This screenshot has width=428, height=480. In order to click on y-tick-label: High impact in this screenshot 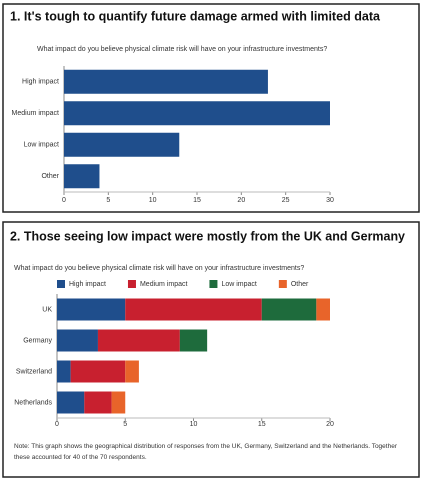, I will do `click(40, 82)`.